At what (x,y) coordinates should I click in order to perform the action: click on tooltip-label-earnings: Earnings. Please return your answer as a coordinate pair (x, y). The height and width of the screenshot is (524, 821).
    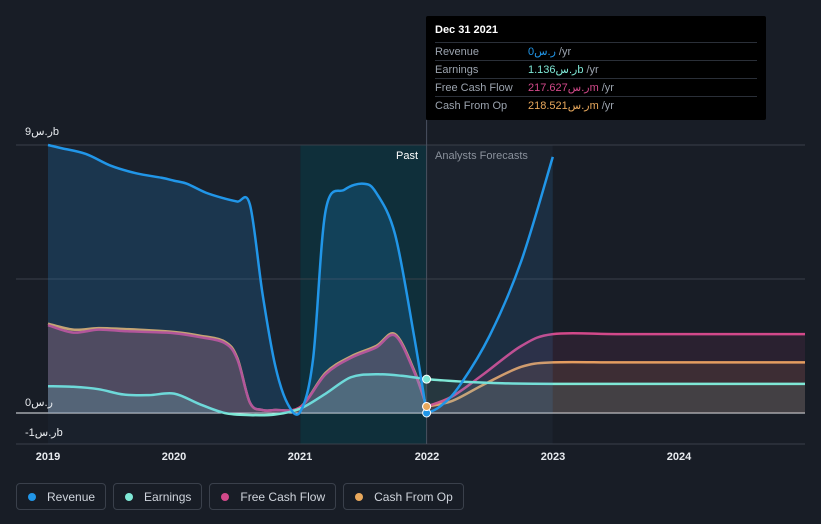
    Looking at the image, I should click on (457, 69).